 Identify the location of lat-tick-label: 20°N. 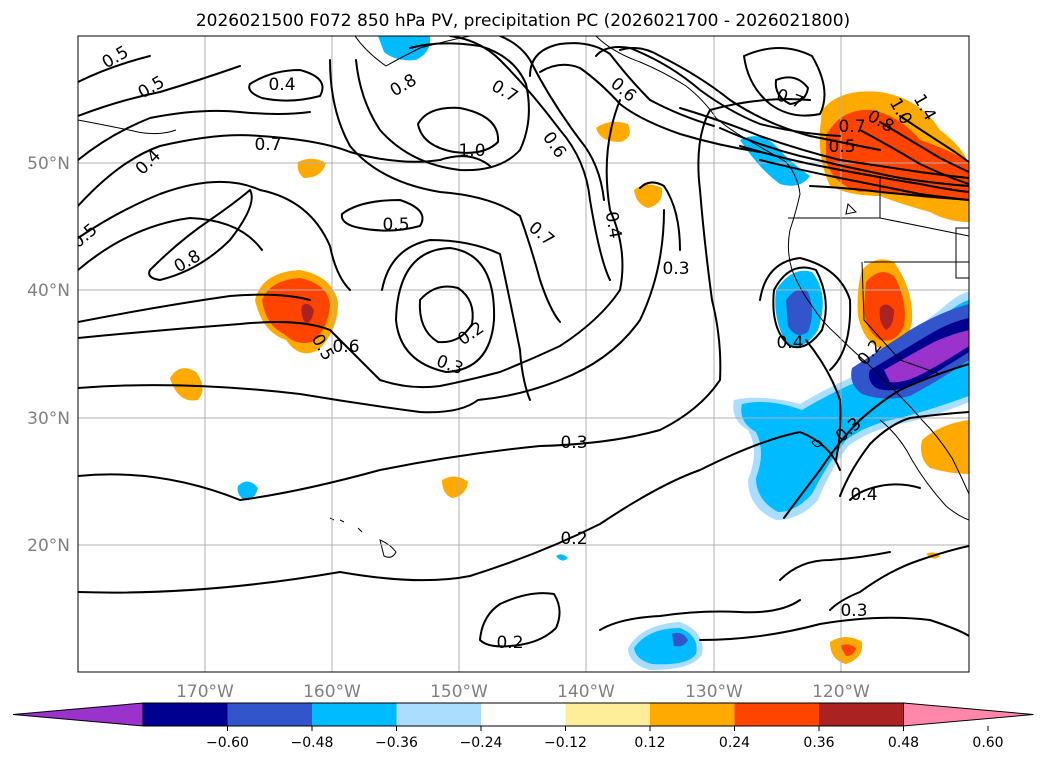
(48, 546).